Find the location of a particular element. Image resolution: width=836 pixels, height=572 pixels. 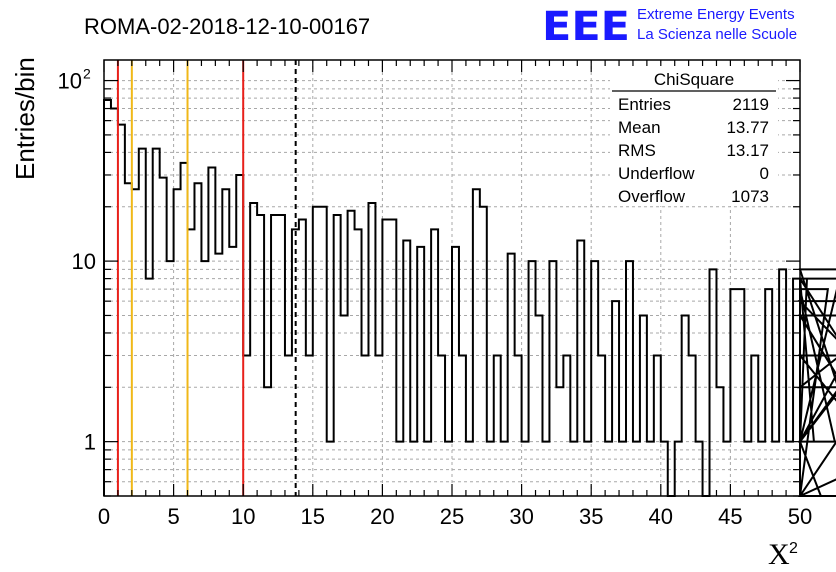

x-tick-label: 0 is located at coordinates (104, 516).